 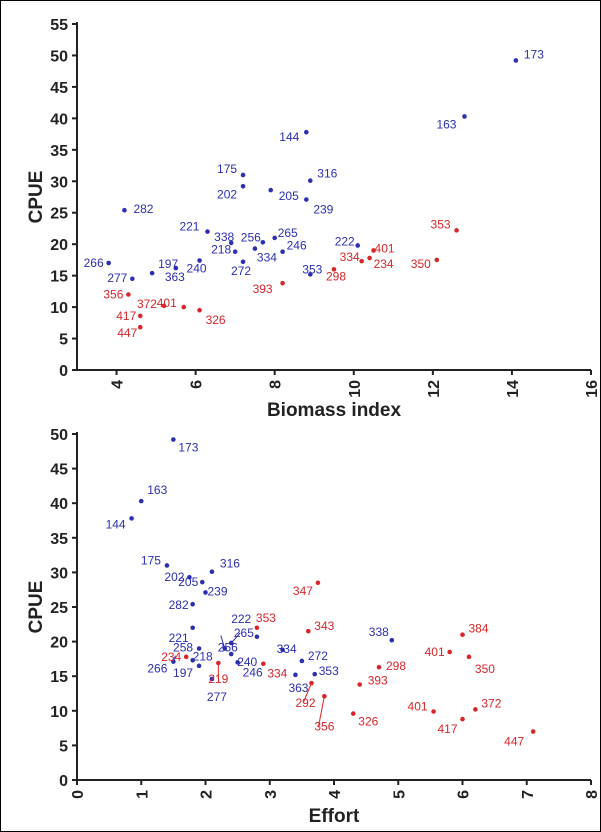 What do you see at coordinates (266, 618) in the screenshot?
I see `data-point-label: 353` at bounding box center [266, 618].